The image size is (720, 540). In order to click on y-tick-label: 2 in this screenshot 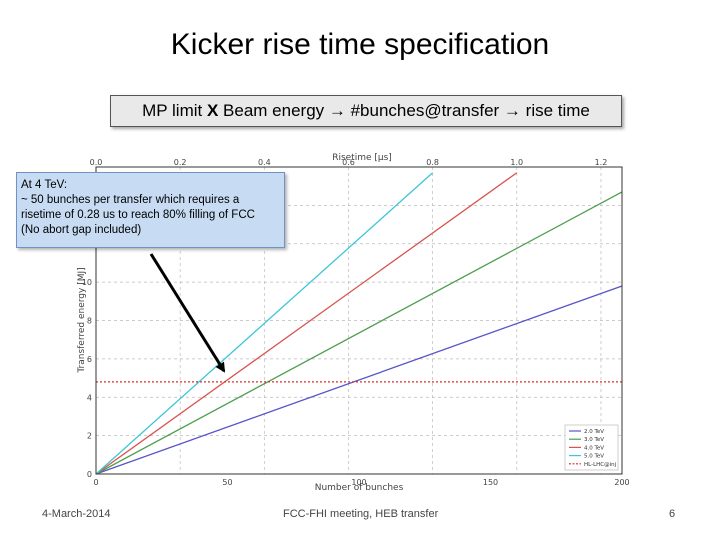, I will do `click(89, 436)`.